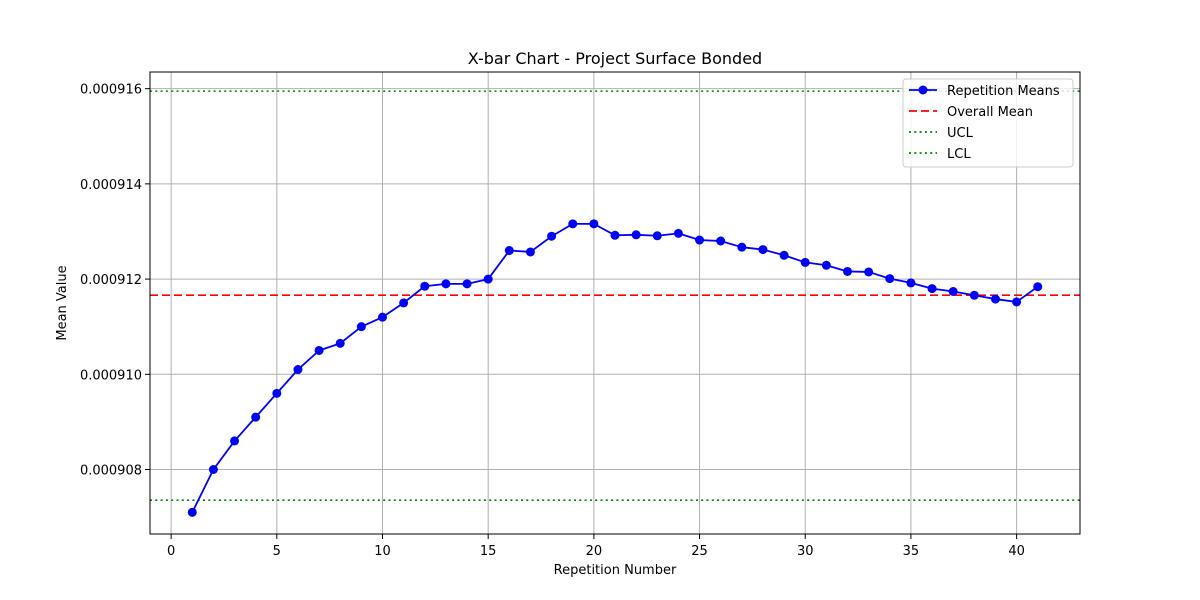 The width and height of the screenshot is (1200, 600). I want to click on chart-title: X-bar Chart - Project Surface Bonded, so click(615, 58).